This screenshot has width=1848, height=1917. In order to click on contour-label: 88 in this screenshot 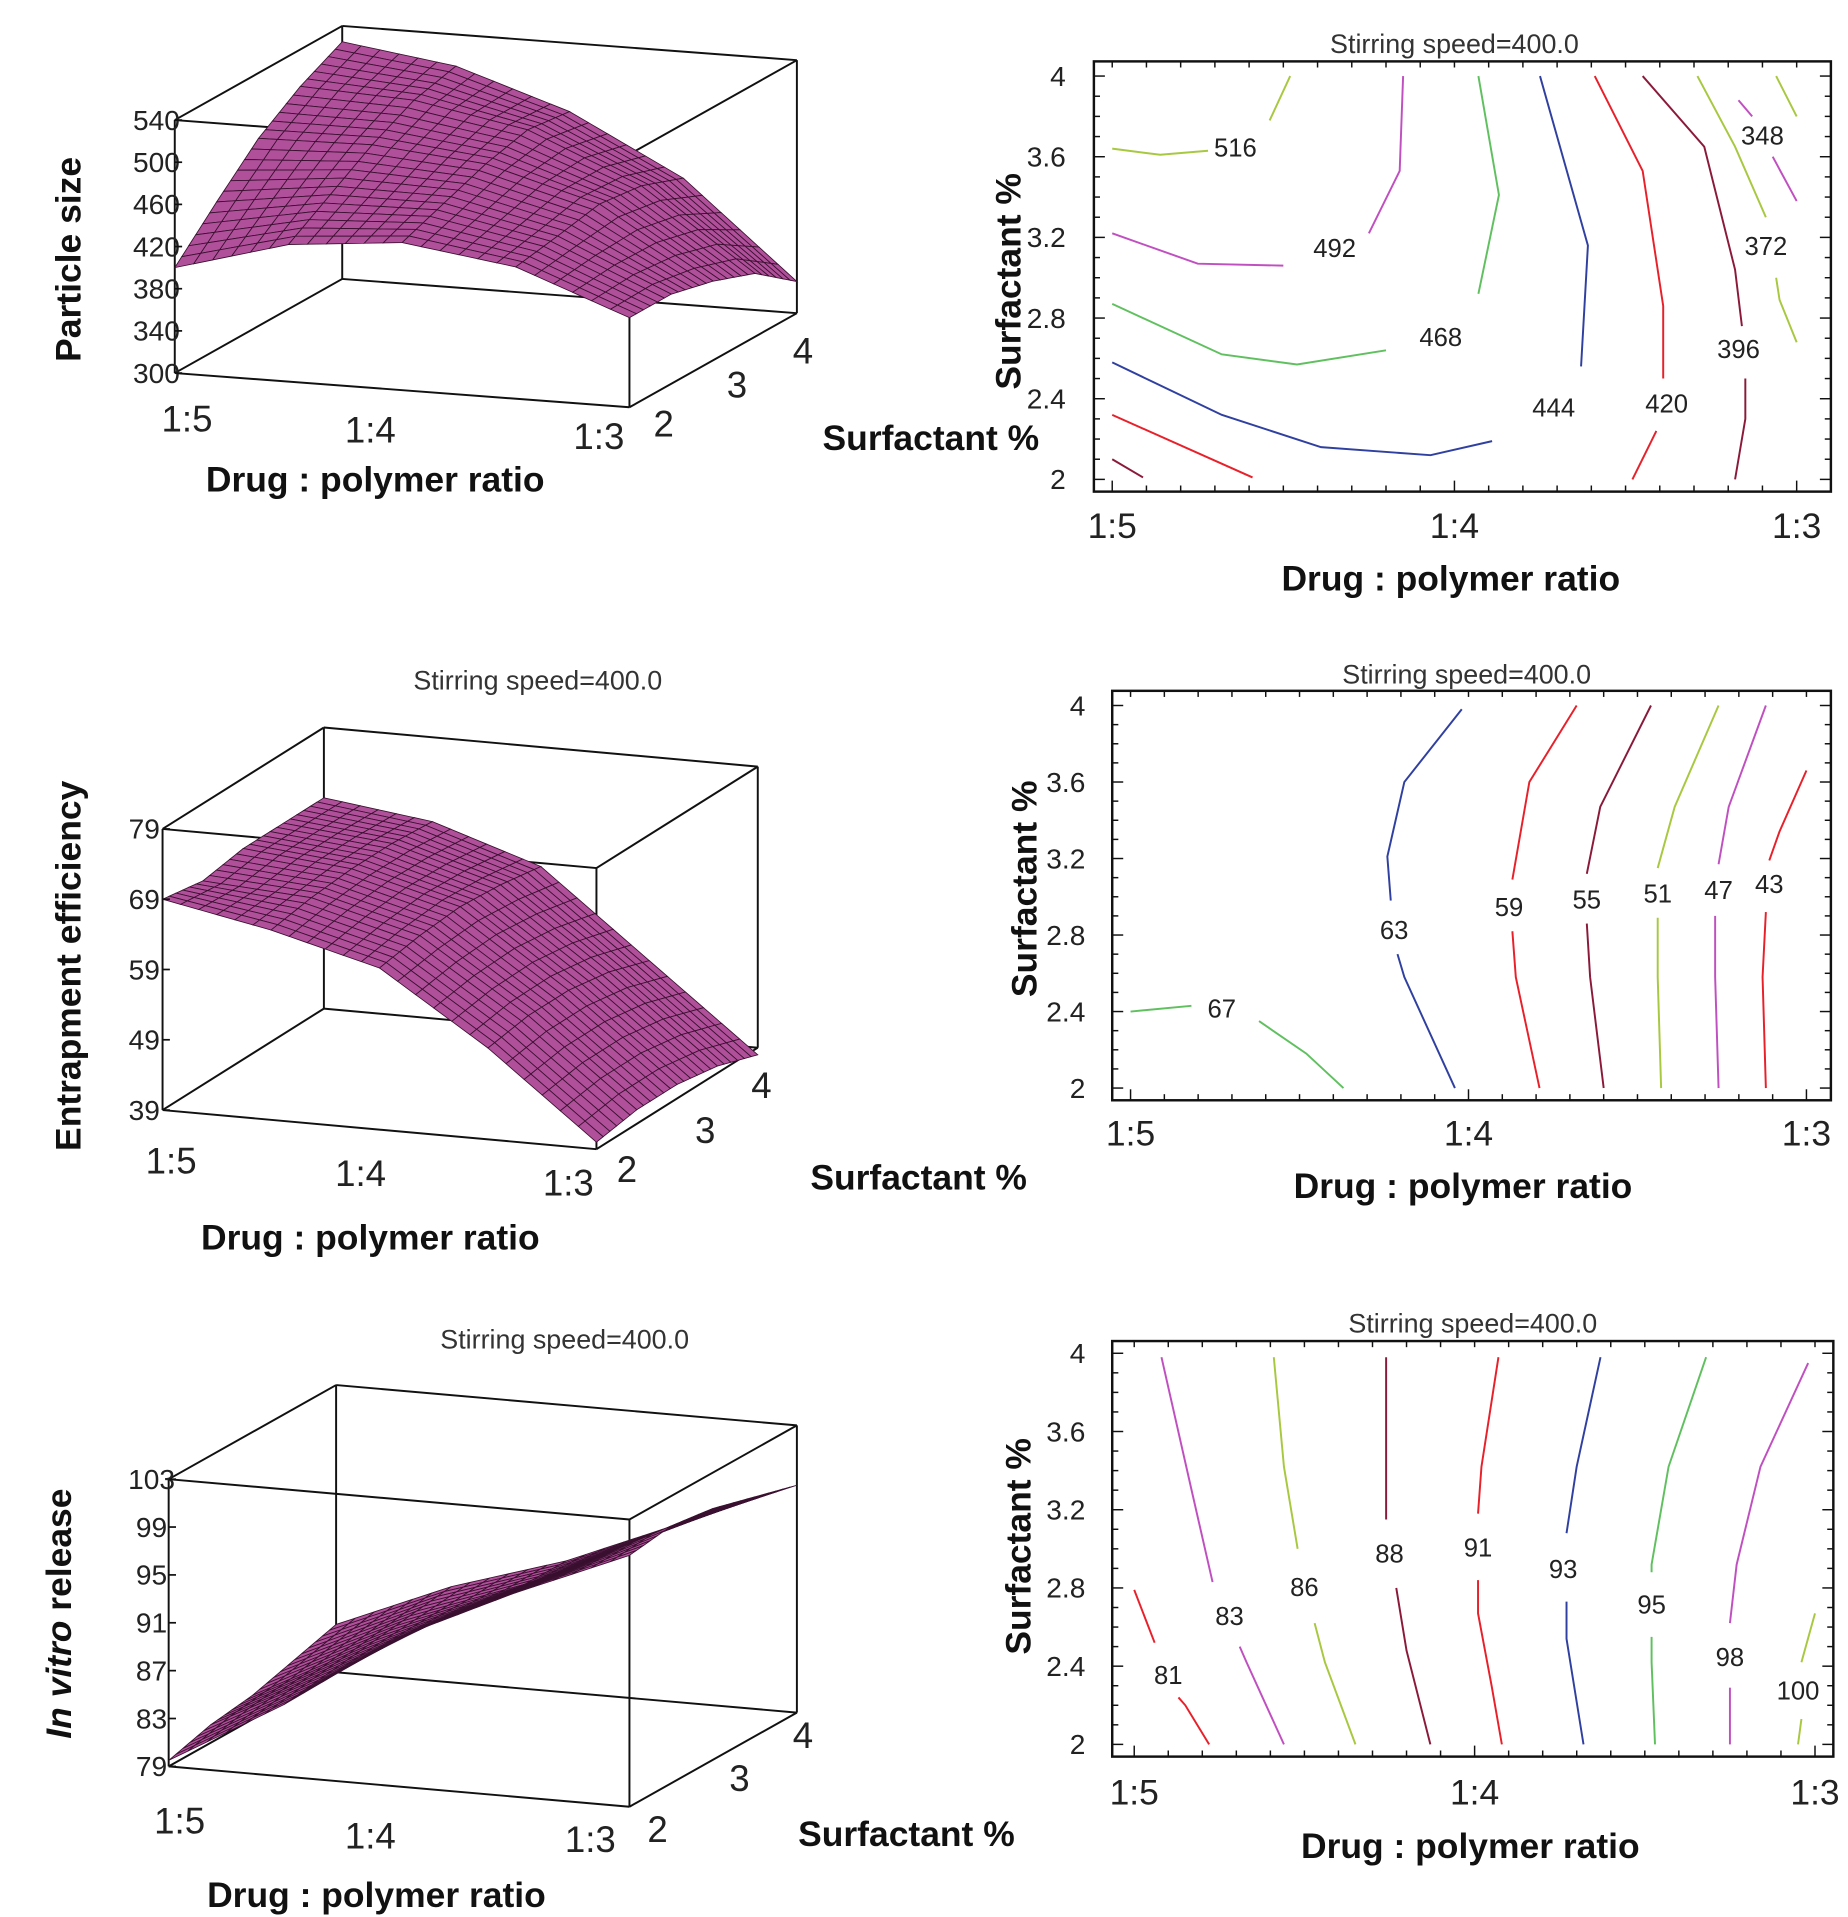, I will do `click(1389, 1555)`.